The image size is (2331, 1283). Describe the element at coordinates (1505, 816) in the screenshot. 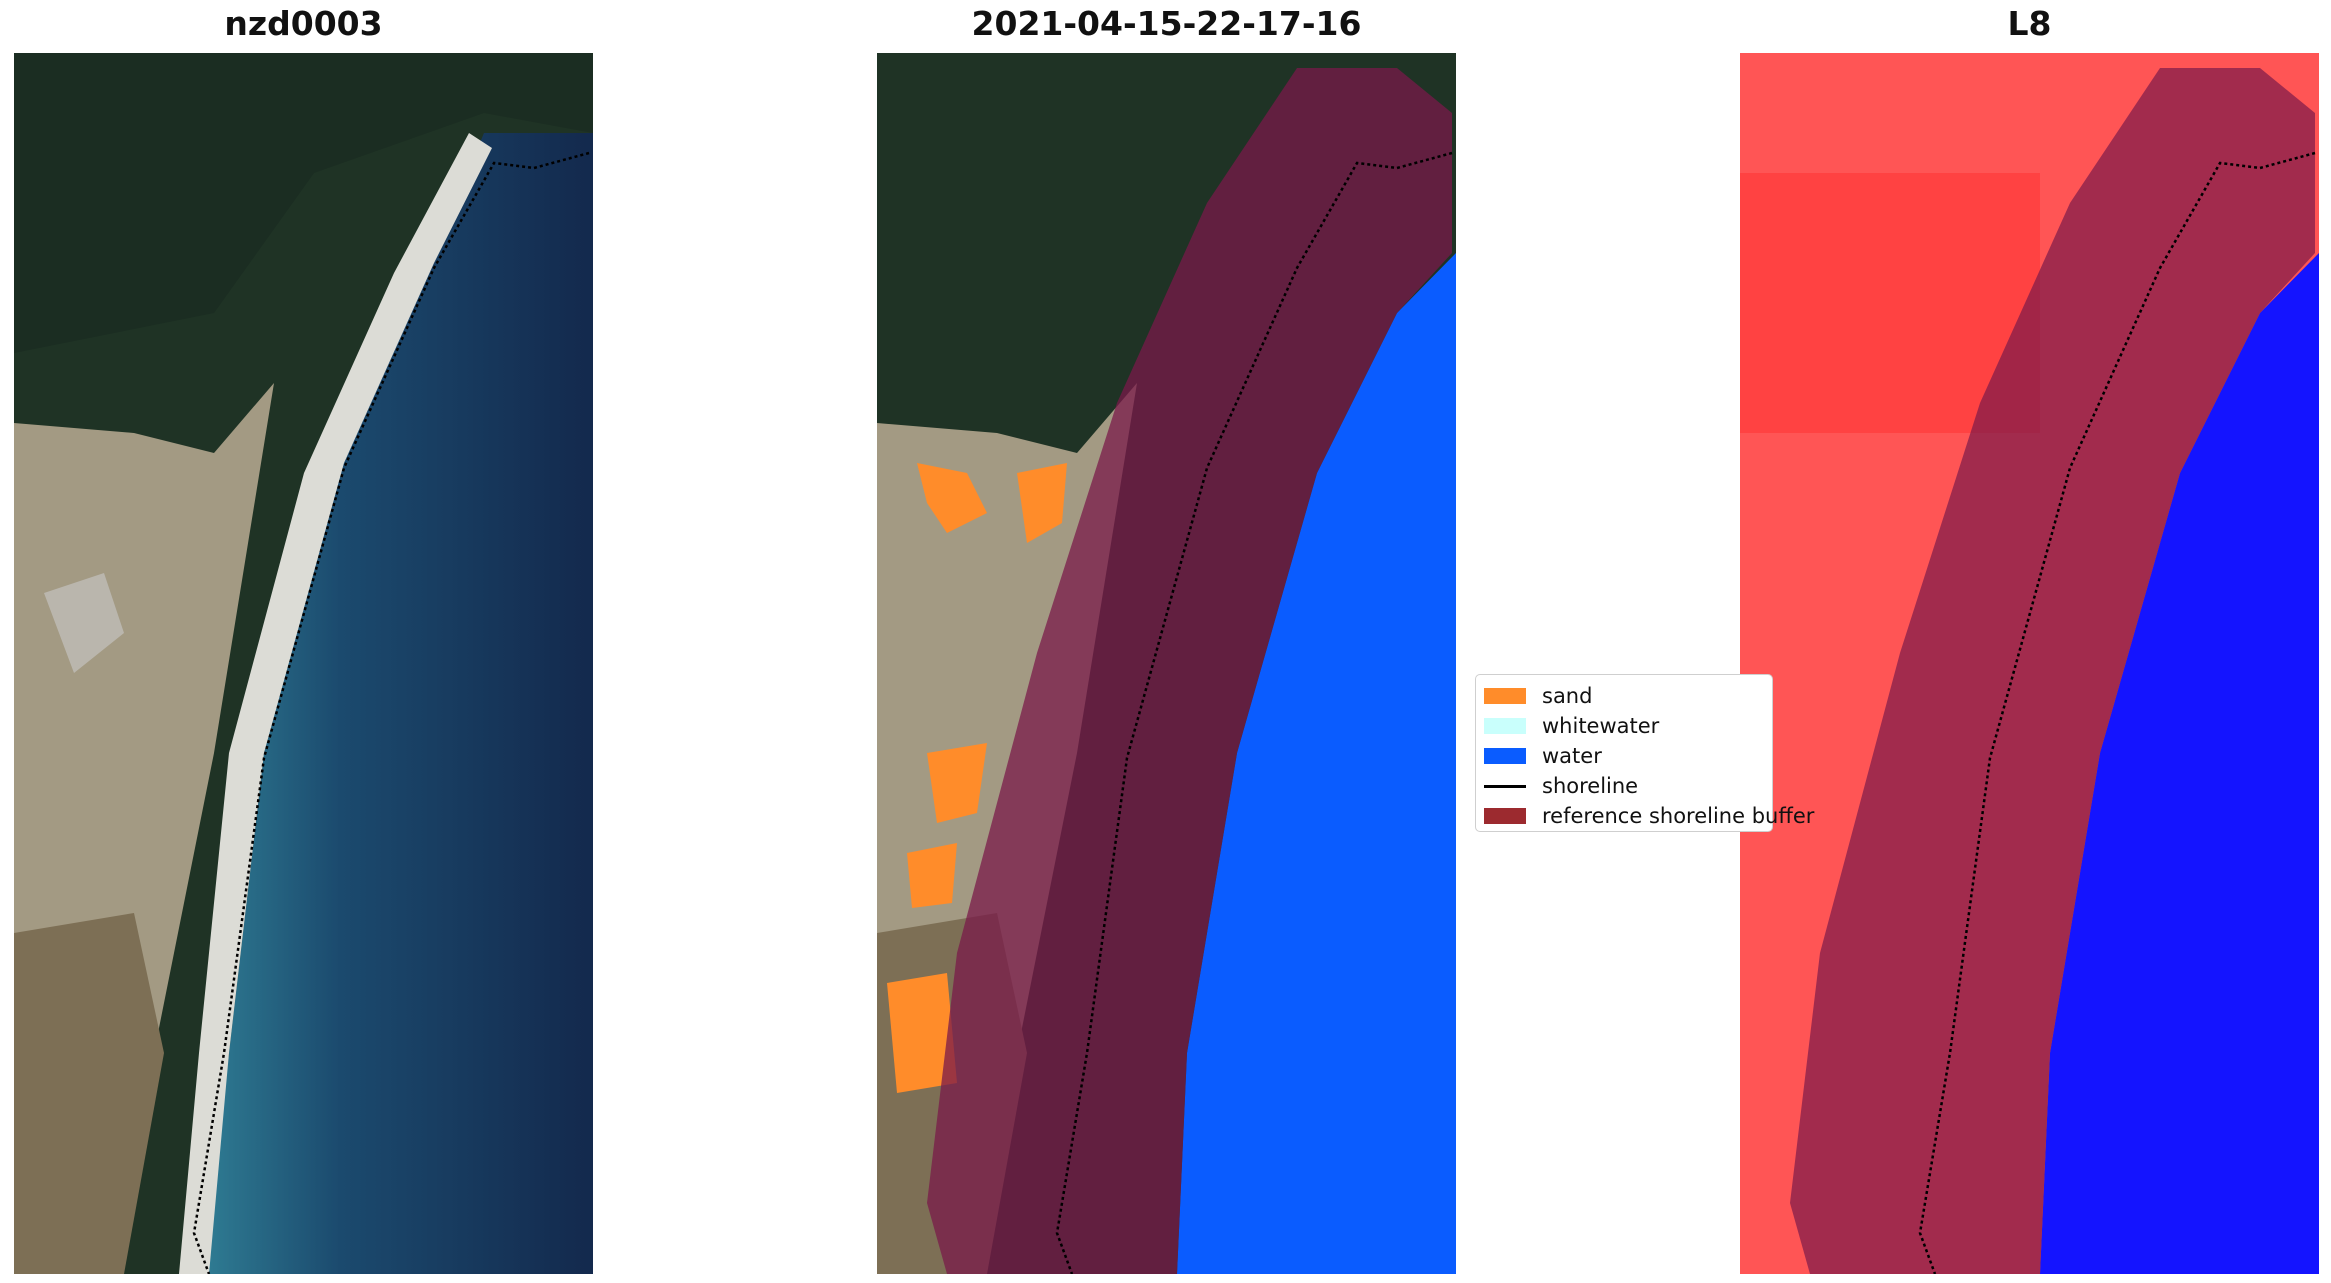

I see `legend-swatch-reference-shoreline` at that location.